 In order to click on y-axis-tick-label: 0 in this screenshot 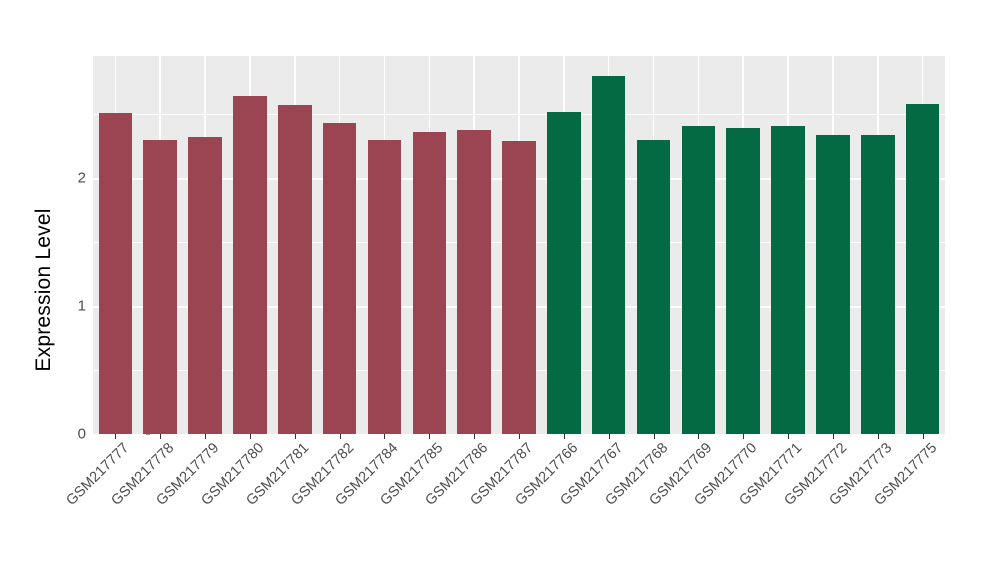, I will do `click(81, 434)`.